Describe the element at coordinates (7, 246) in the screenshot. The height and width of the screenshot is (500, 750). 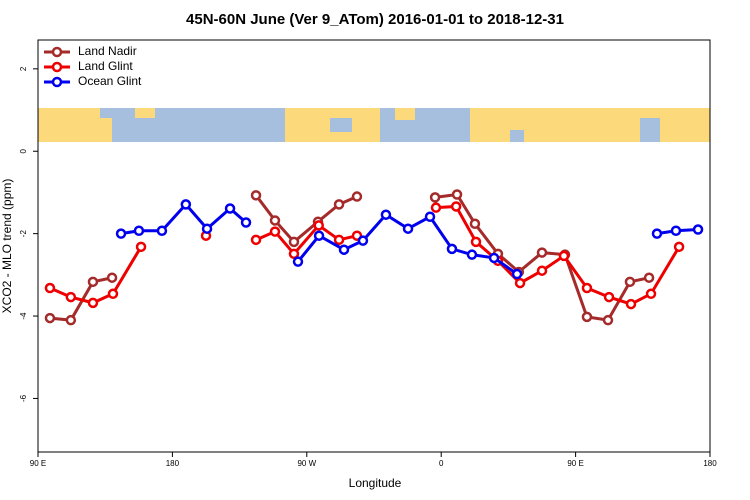
I see `y-axis-label: XCO2 - MLO trend (ppm)` at that location.